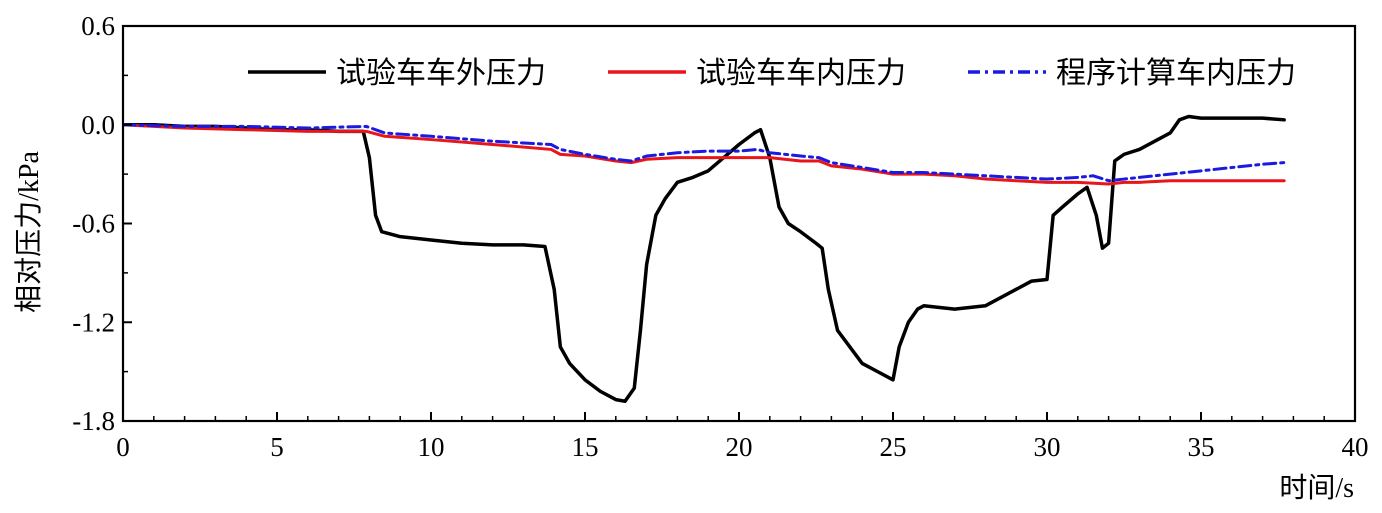 The height and width of the screenshot is (513, 1382). What do you see at coordinates (893, 447) in the screenshot?
I see `x-tick-label: 25` at bounding box center [893, 447].